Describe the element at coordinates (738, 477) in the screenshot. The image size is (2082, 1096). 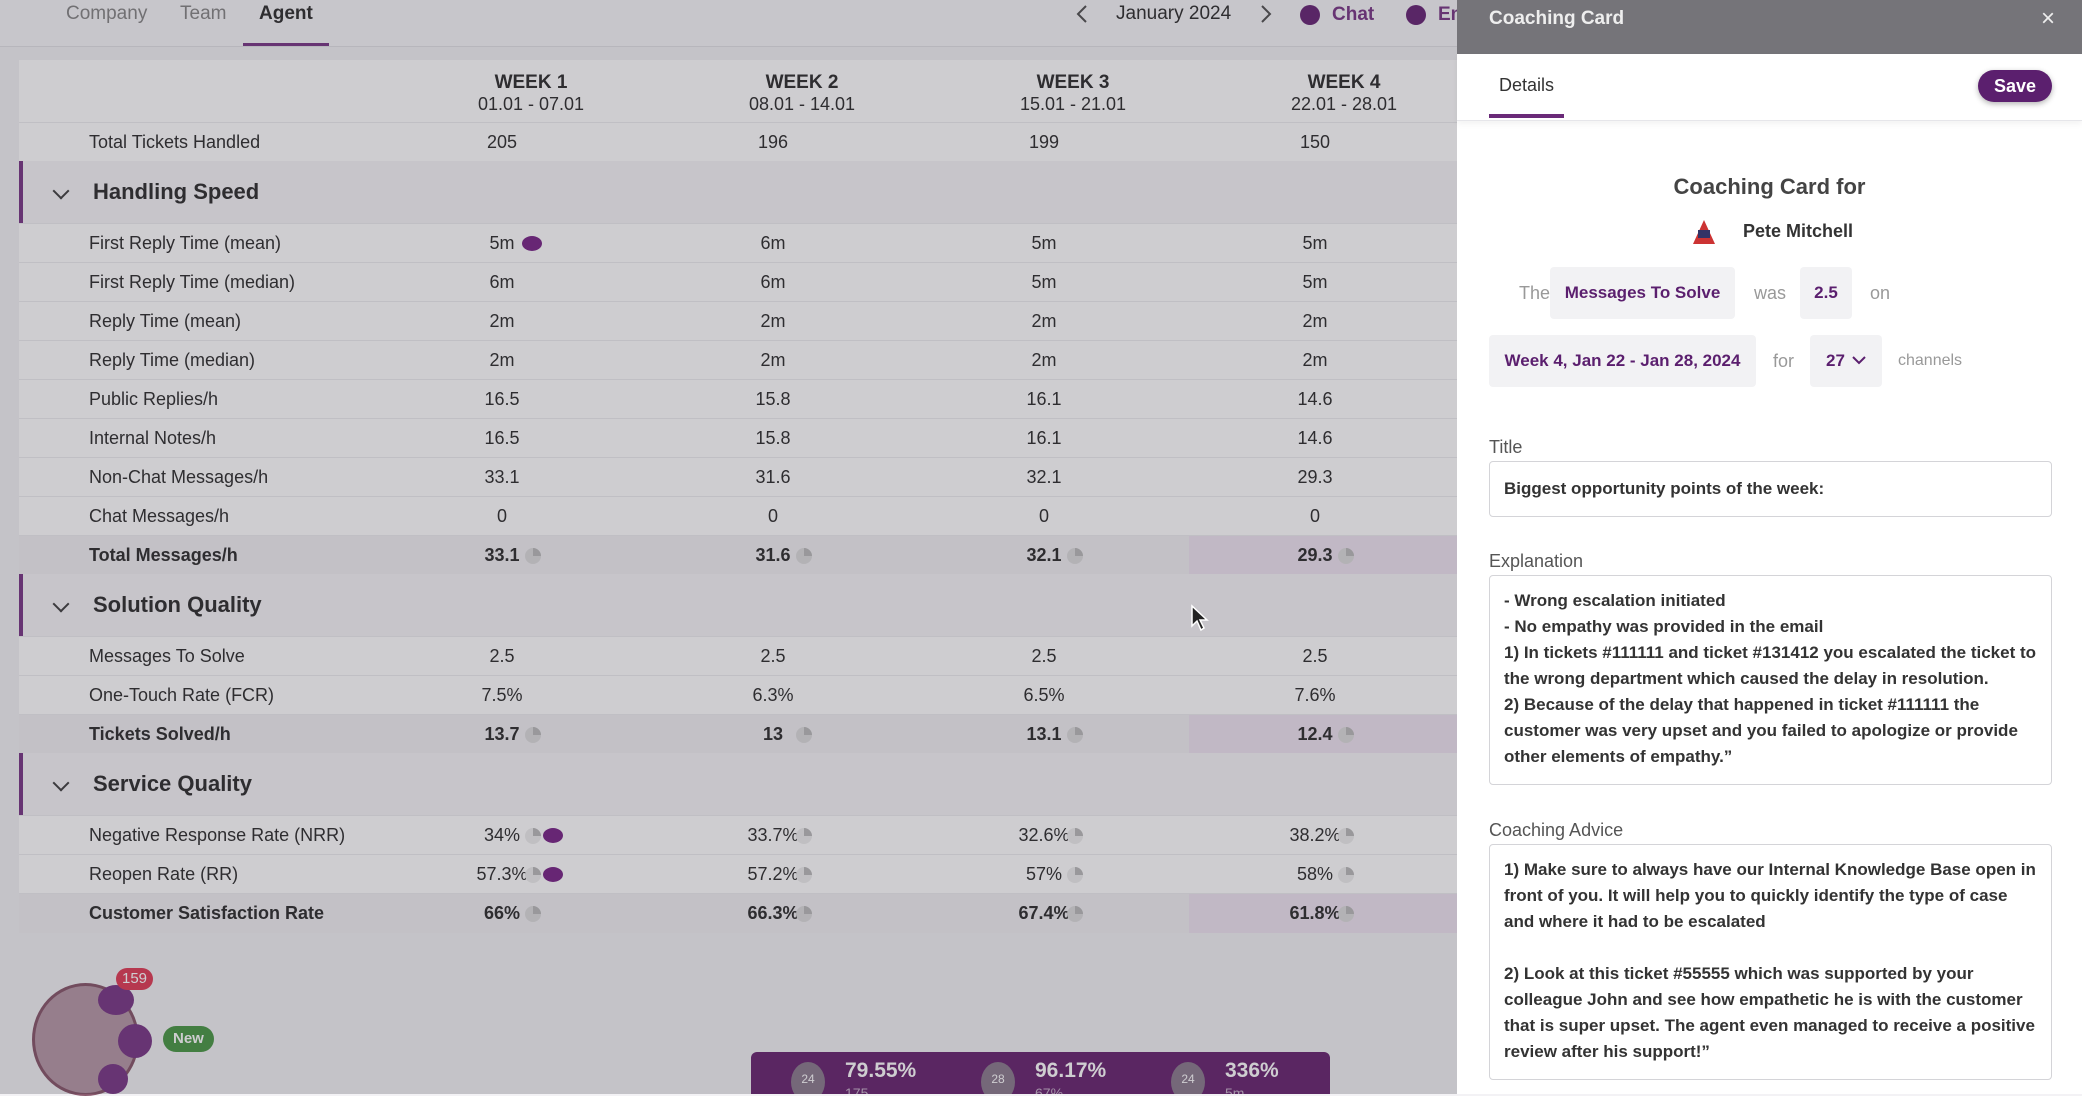
I see `table-row: Non-Chat Messages/h 33.1 31.6 32.1 29.3` at that location.